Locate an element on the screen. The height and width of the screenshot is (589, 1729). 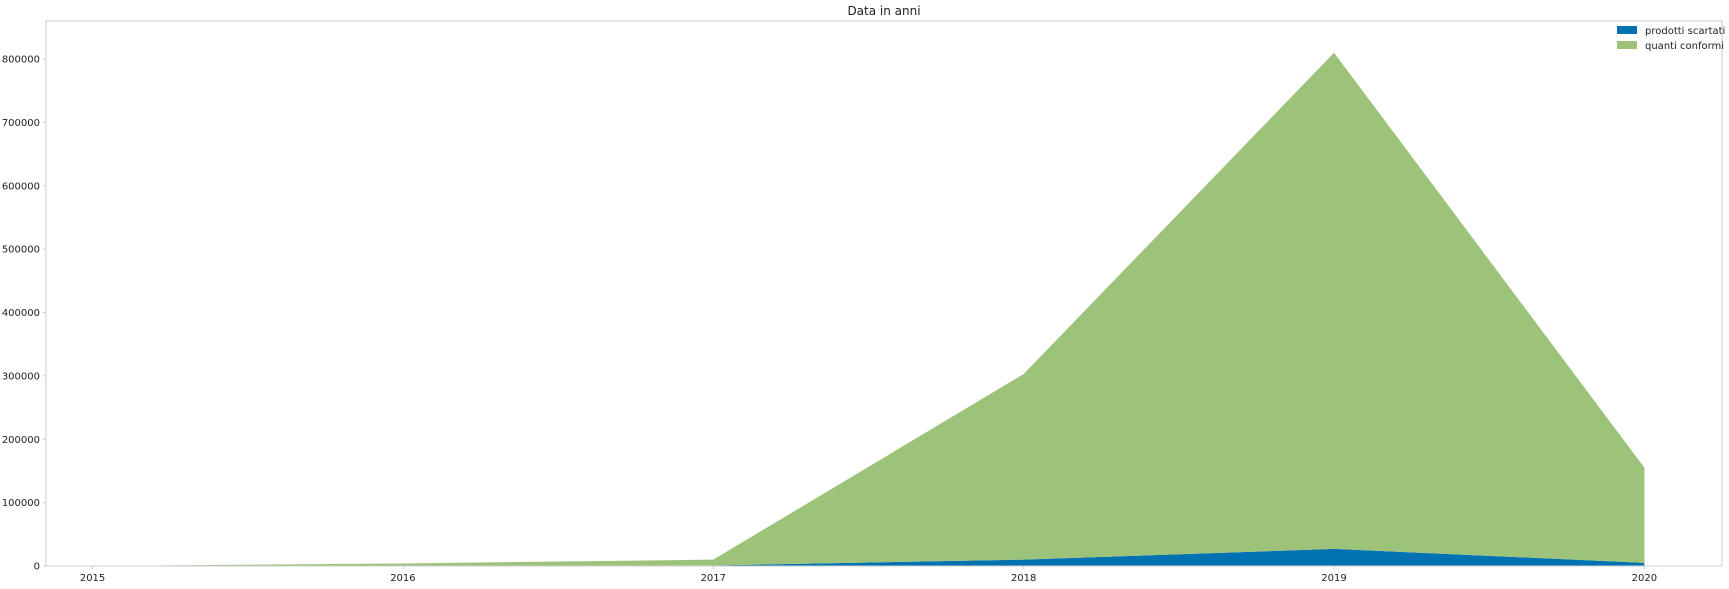
legend-label: prodotti scartati is located at coordinates (1685, 31).